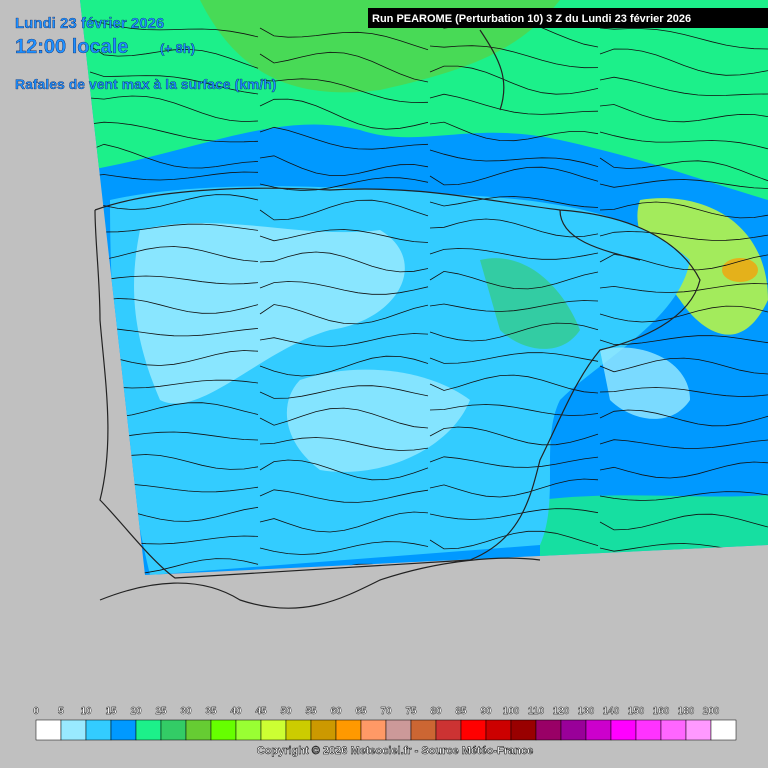  What do you see at coordinates (361, 711) in the screenshot?
I see `legend-label: 65` at bounding box center [361, 711].